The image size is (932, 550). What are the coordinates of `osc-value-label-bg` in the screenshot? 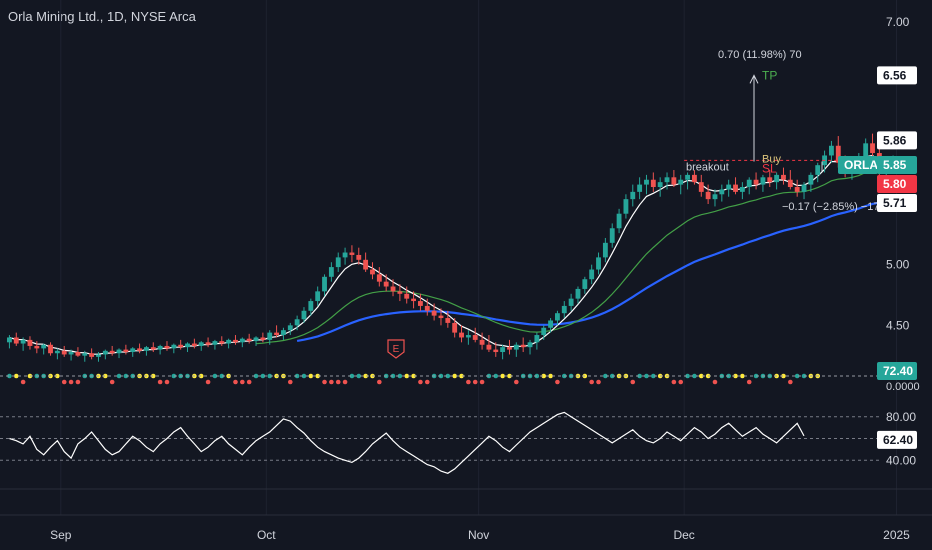 It's located at (897, 439).